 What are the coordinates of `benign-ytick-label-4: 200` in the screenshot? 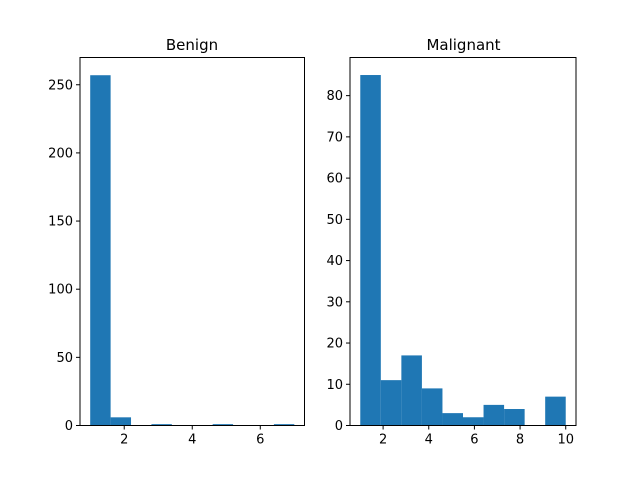 It's located at (60, 153).